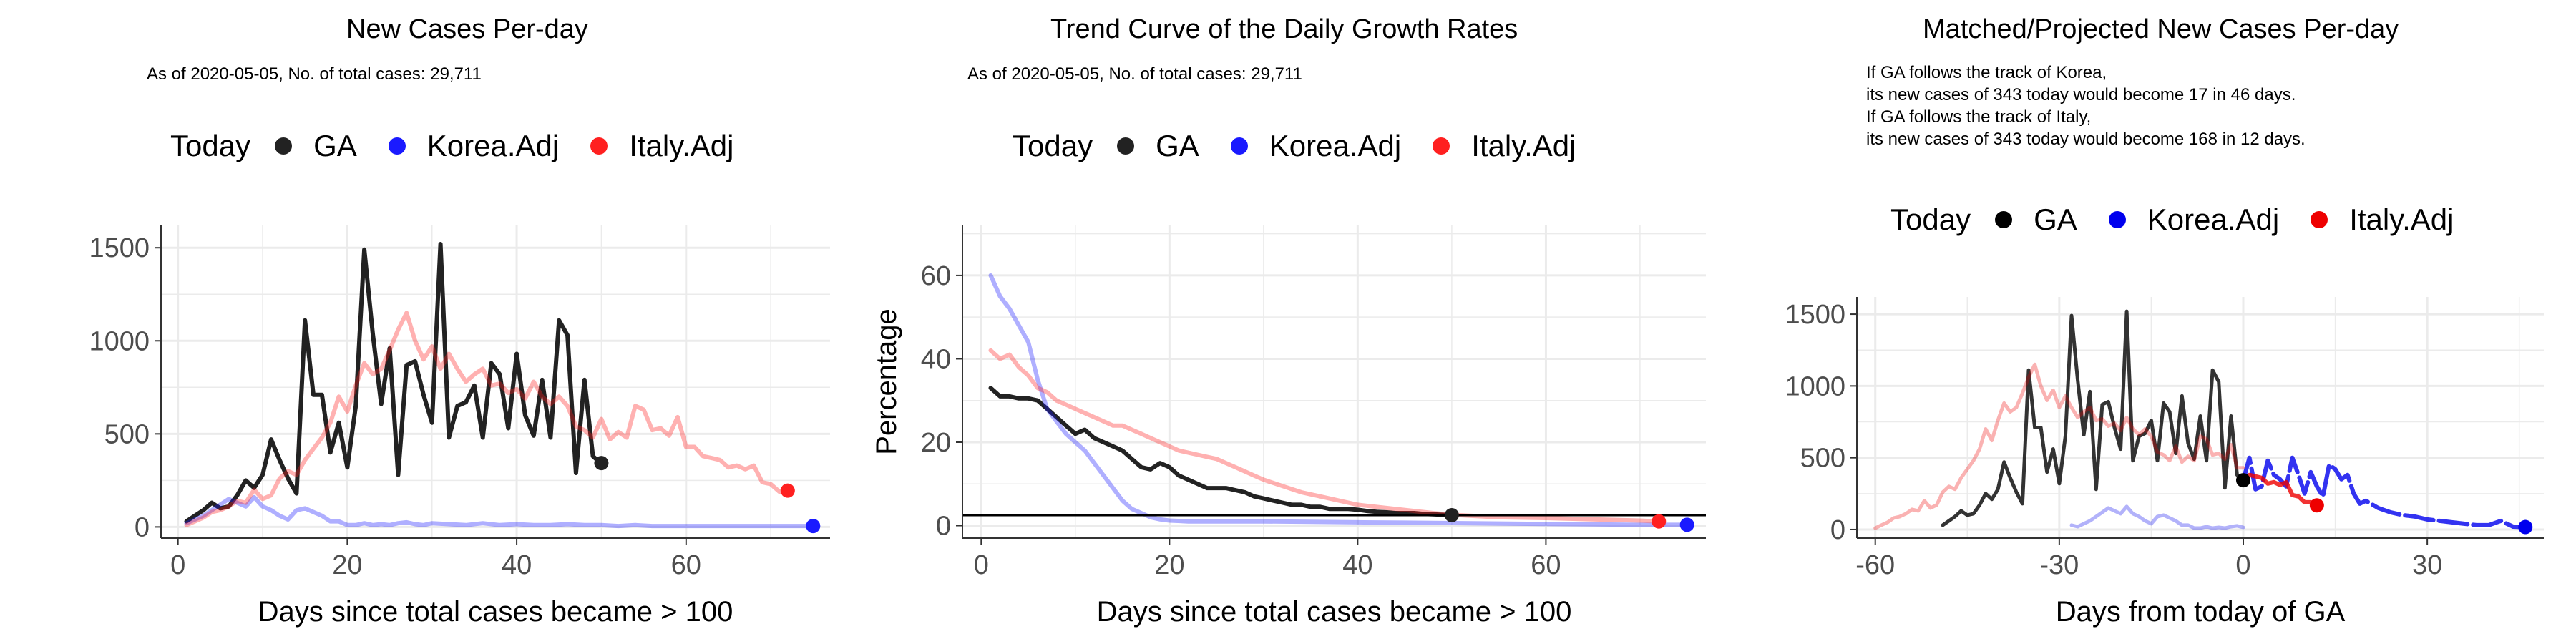 The height and width of the screenshot is (644, 2576). What do you see at coordinates (1987, 72) in the screenshot?
I see `chart-note-korea-1: If GA follows the track of Korea,` at bounding box center [1987, 72].